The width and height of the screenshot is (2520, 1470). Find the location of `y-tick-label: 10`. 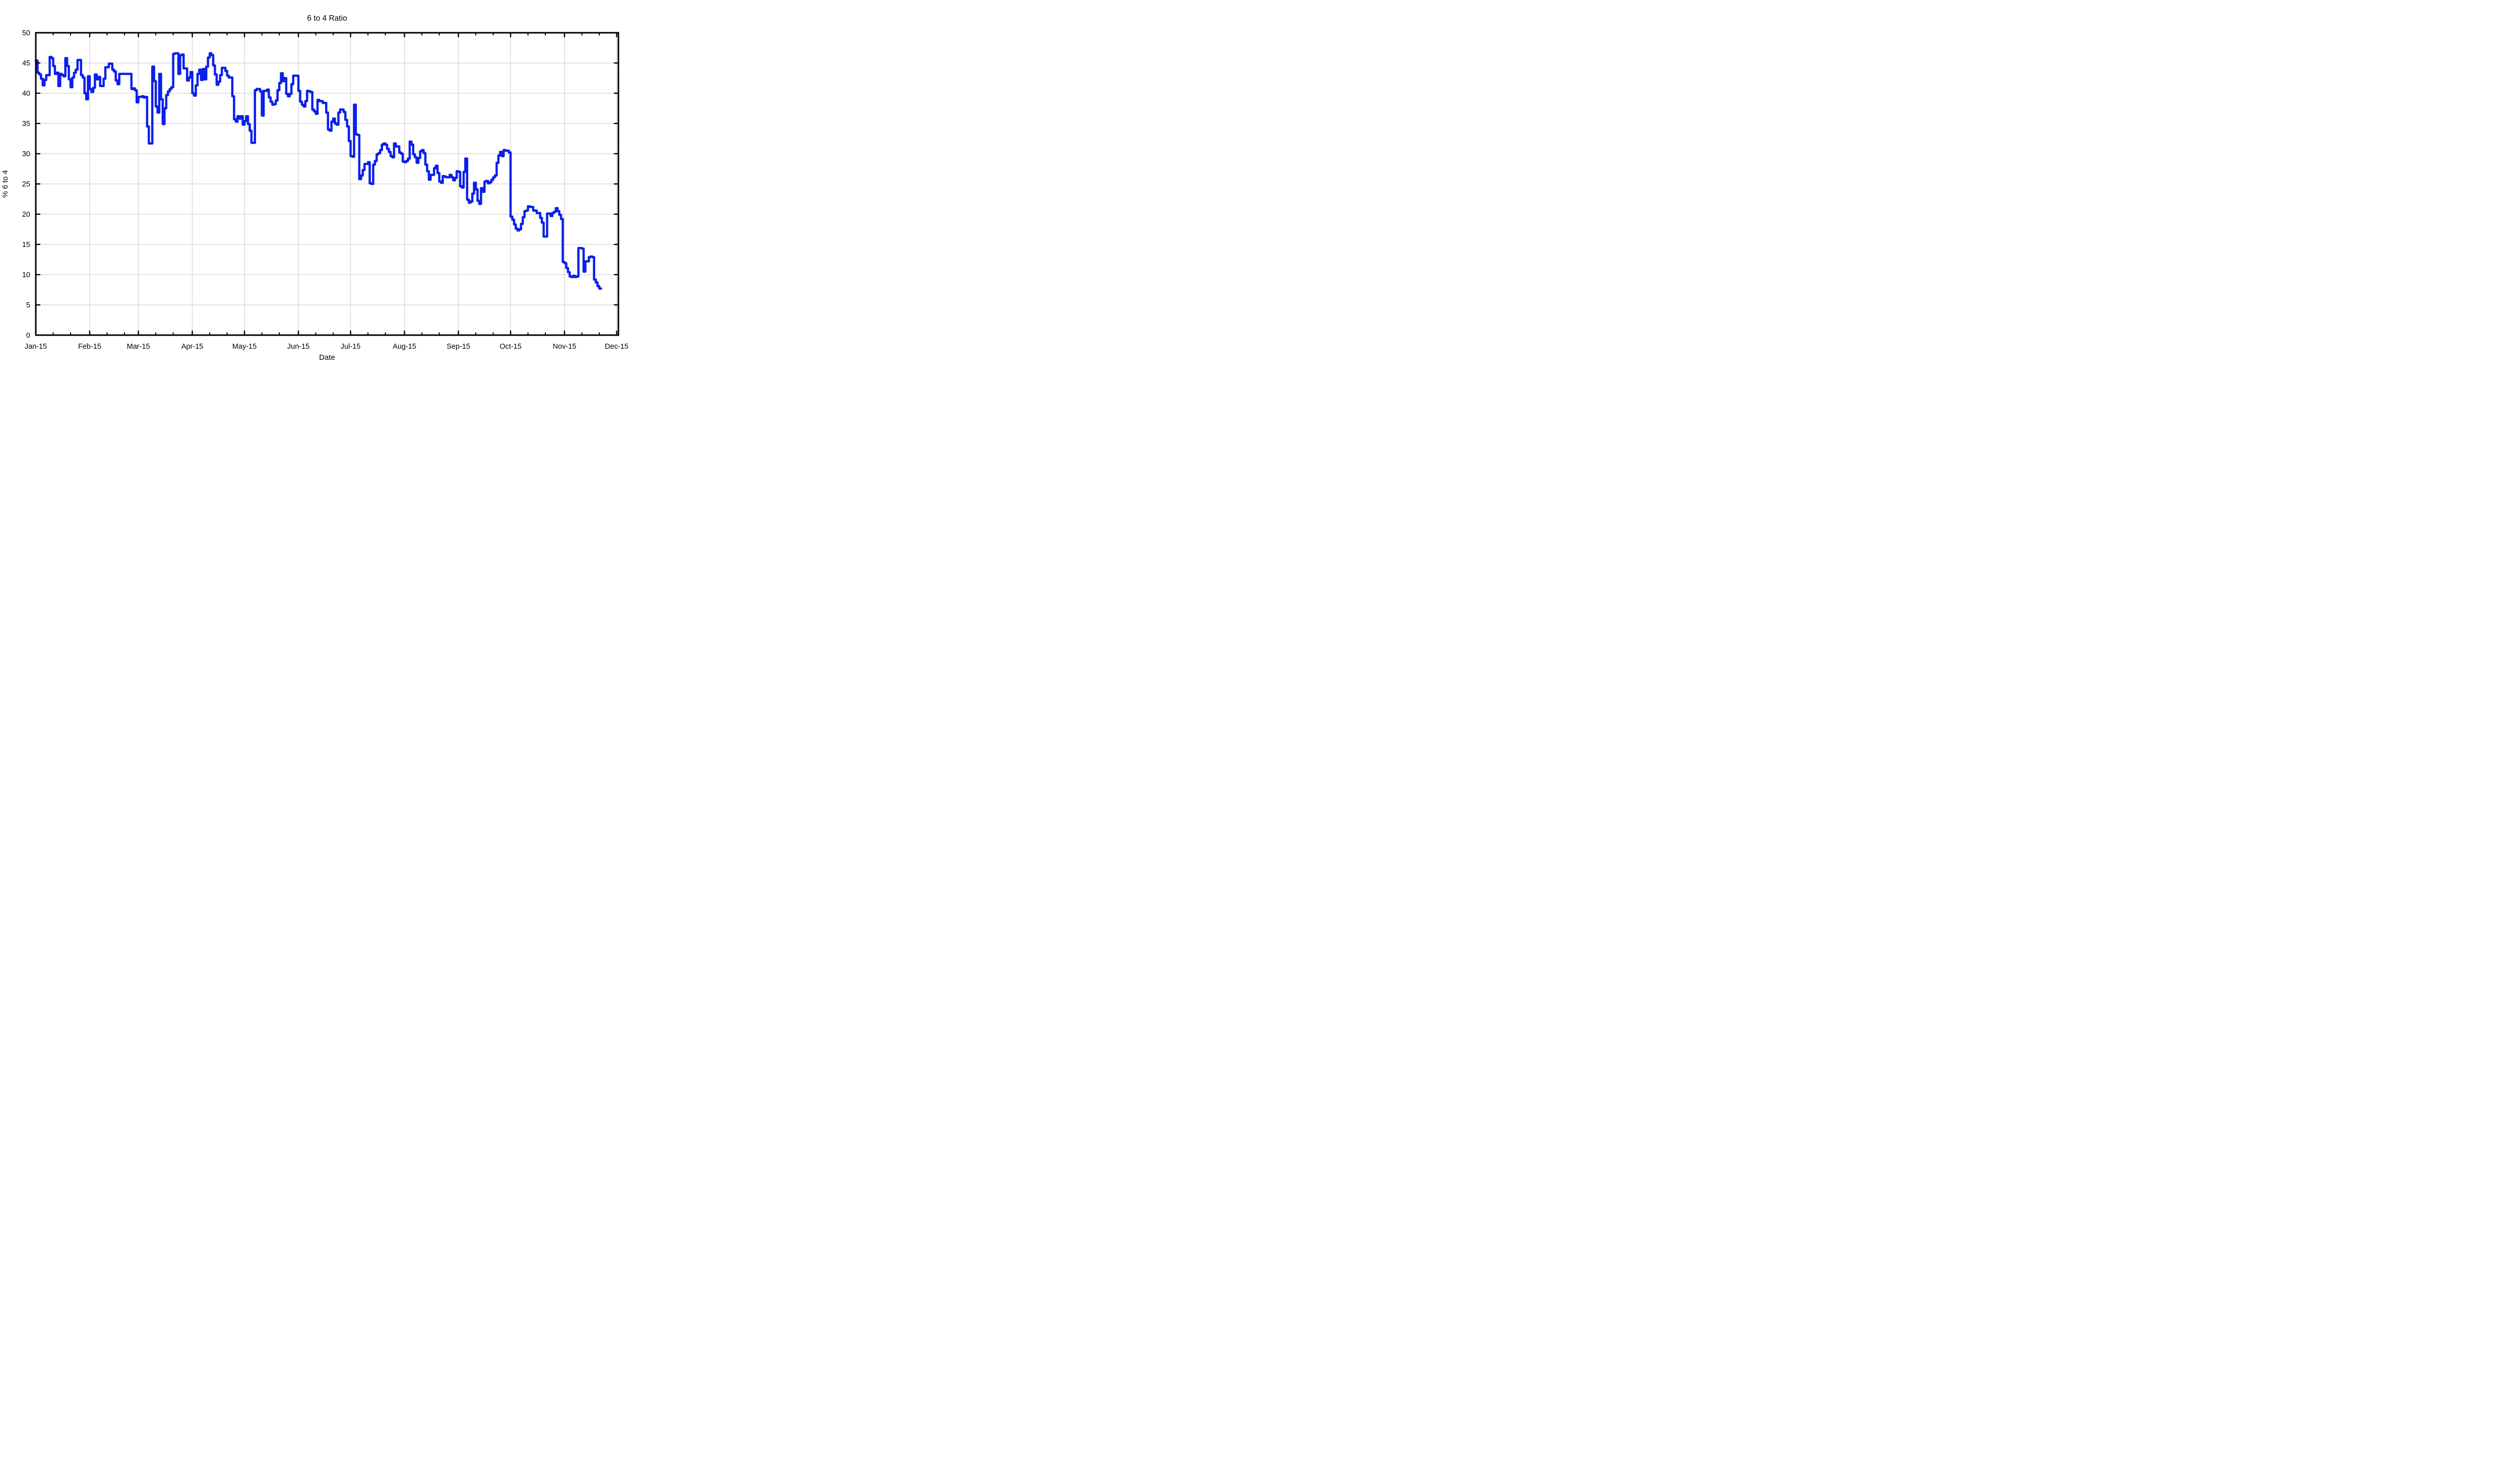

y-tick-label: 10 is located at coordinates (26, 275).